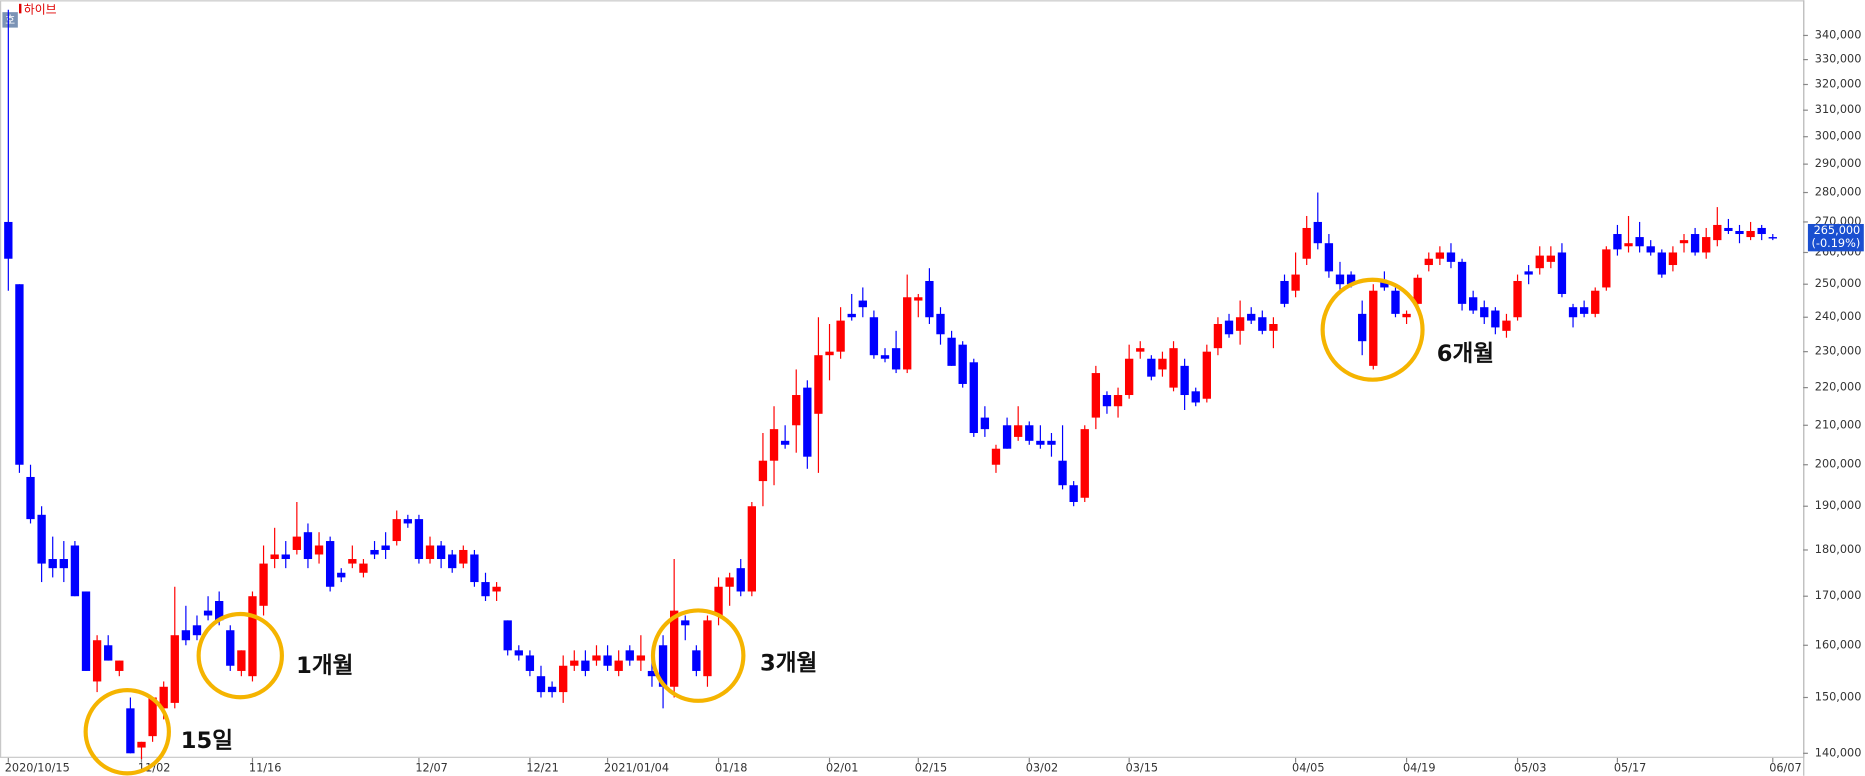 Image resolution: width=1865 pixels, height=776 pixels. Describe the element at coordinates (1838, 549) in the screenshot. I see `y-tick-label: 180,000` at that location.